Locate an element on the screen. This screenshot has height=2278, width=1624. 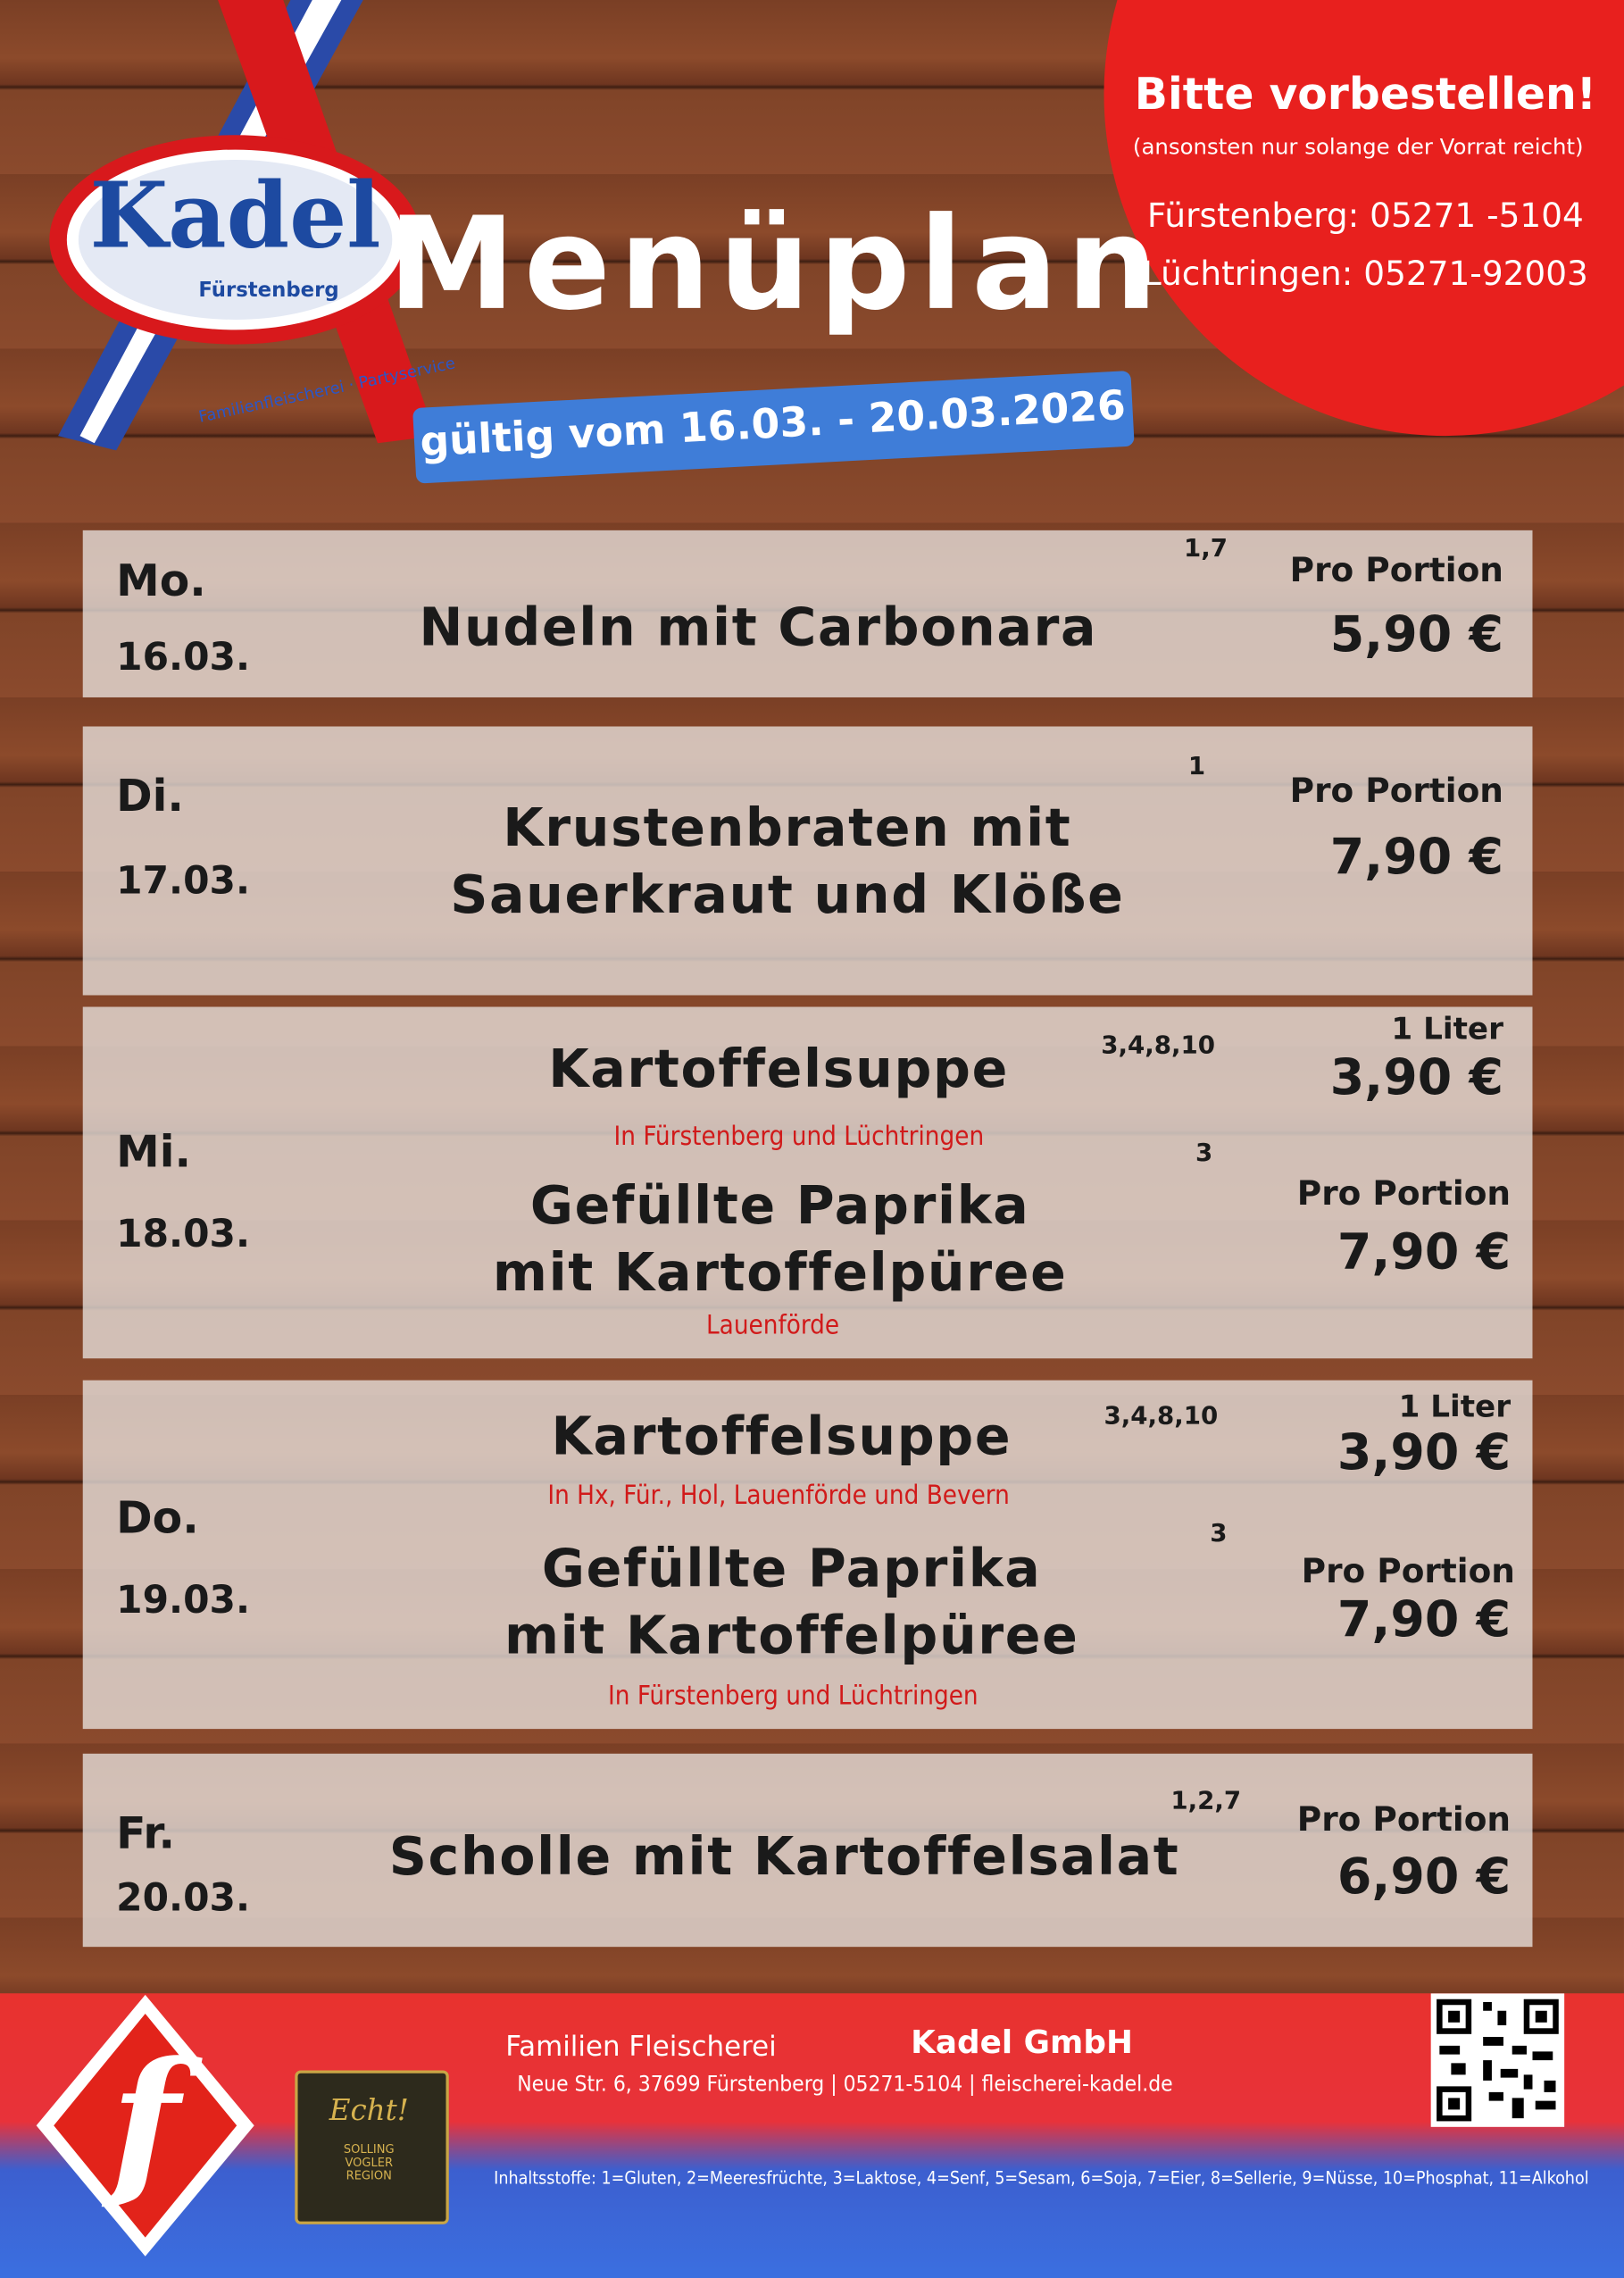
logo-graphic is located at coordinates (243, 226).